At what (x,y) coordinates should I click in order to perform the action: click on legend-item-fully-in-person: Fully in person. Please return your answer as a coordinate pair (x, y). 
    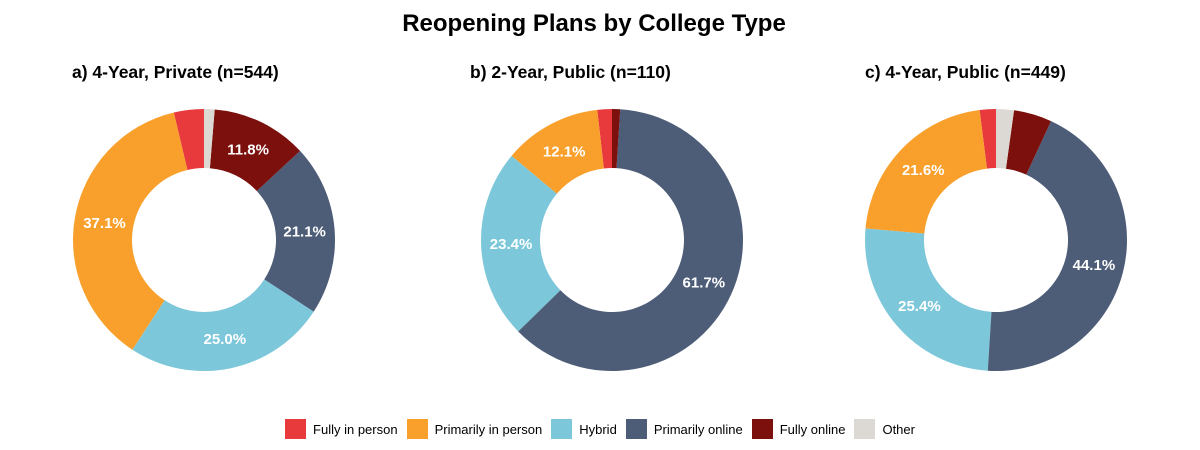
    Looking at the image, I should click on (341, 429).